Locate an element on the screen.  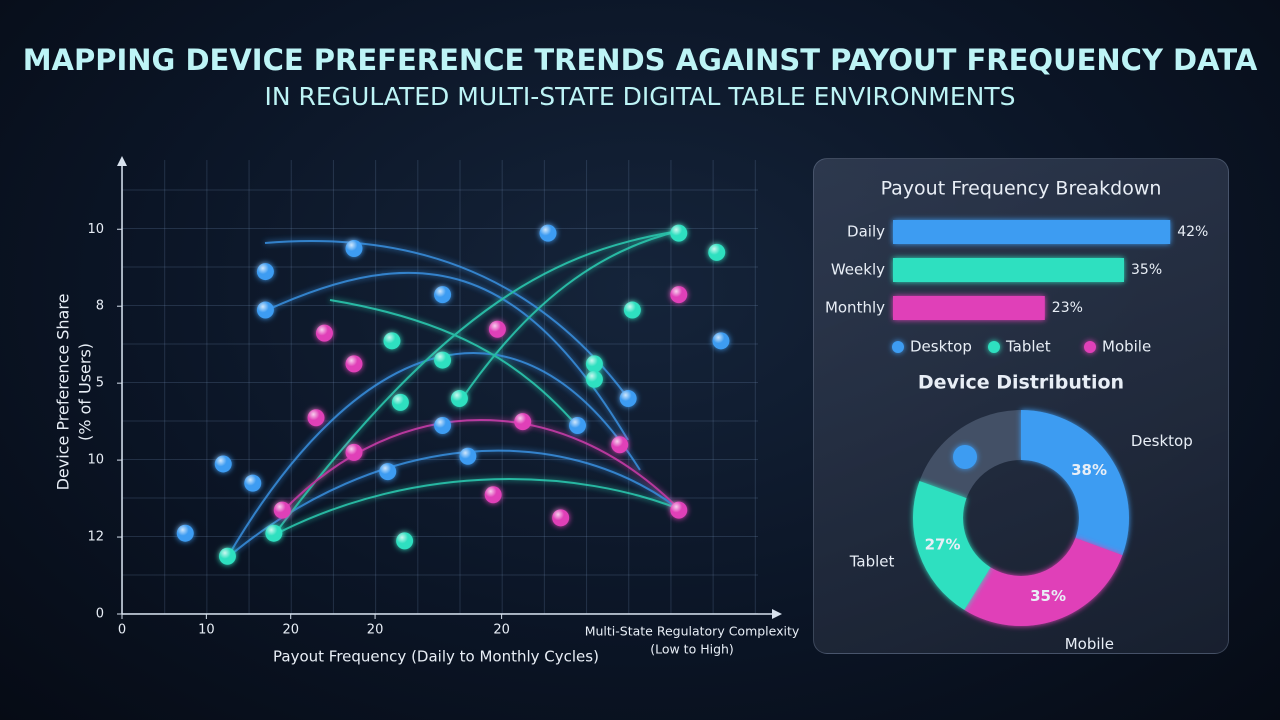
bar-title: Payout Frequency Breakdown is located at coordinates (1021, 189).